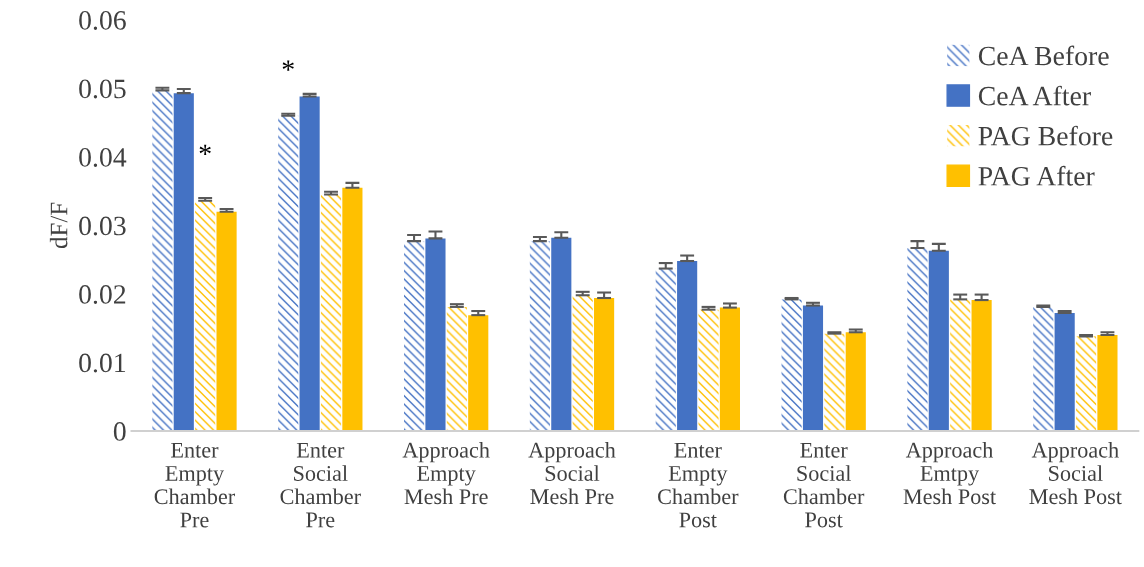 The height and width of the screenshot is (567, 1144). Describe the element at coordinates (102, 20) in the screenshot. I see `y-tick-label: 0.06` at that location.